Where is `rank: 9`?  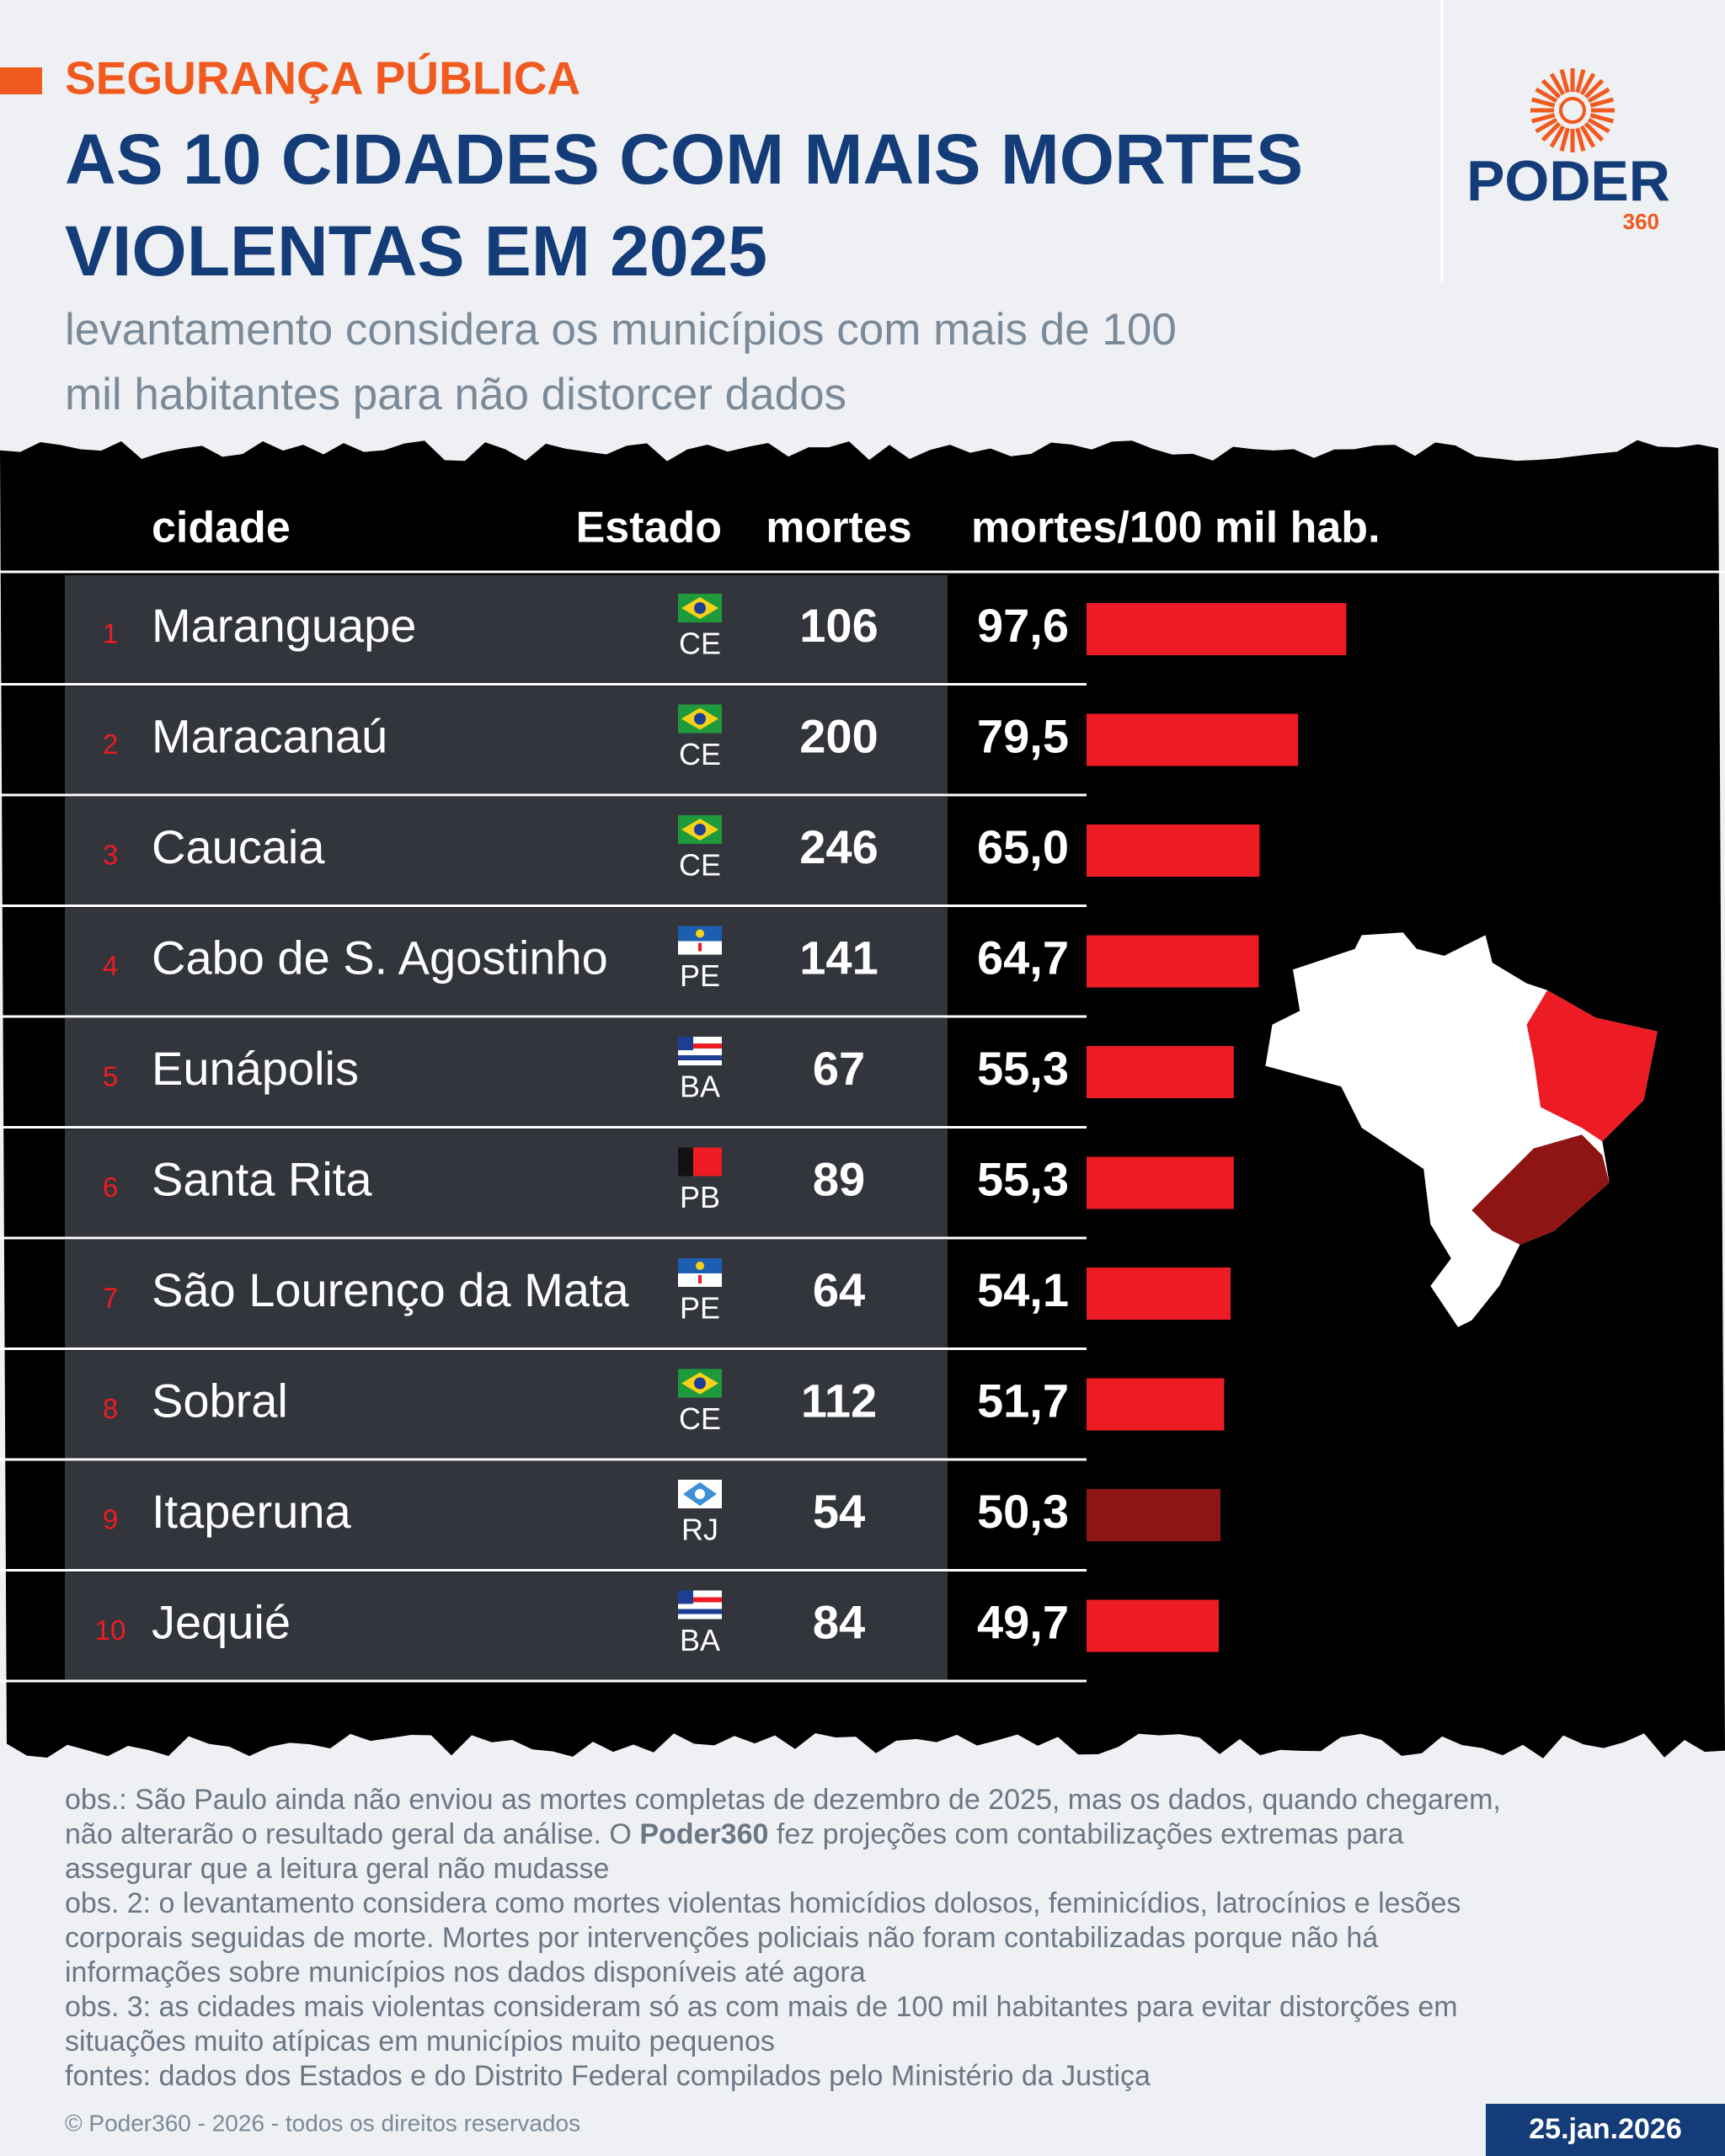 rank: 9 is located at coordinates (110, 1519).